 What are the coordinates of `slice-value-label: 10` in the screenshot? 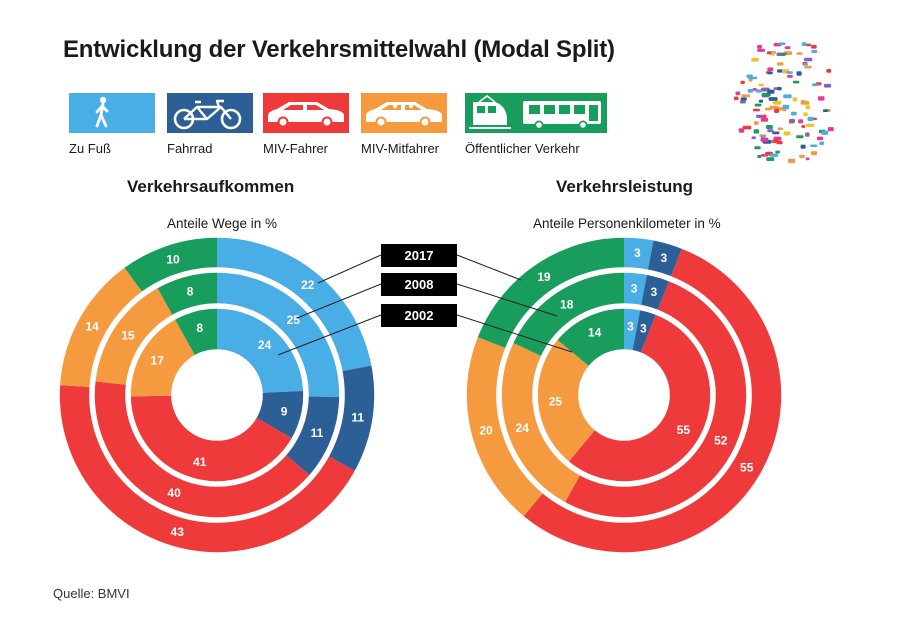 It's located at (173, 260).